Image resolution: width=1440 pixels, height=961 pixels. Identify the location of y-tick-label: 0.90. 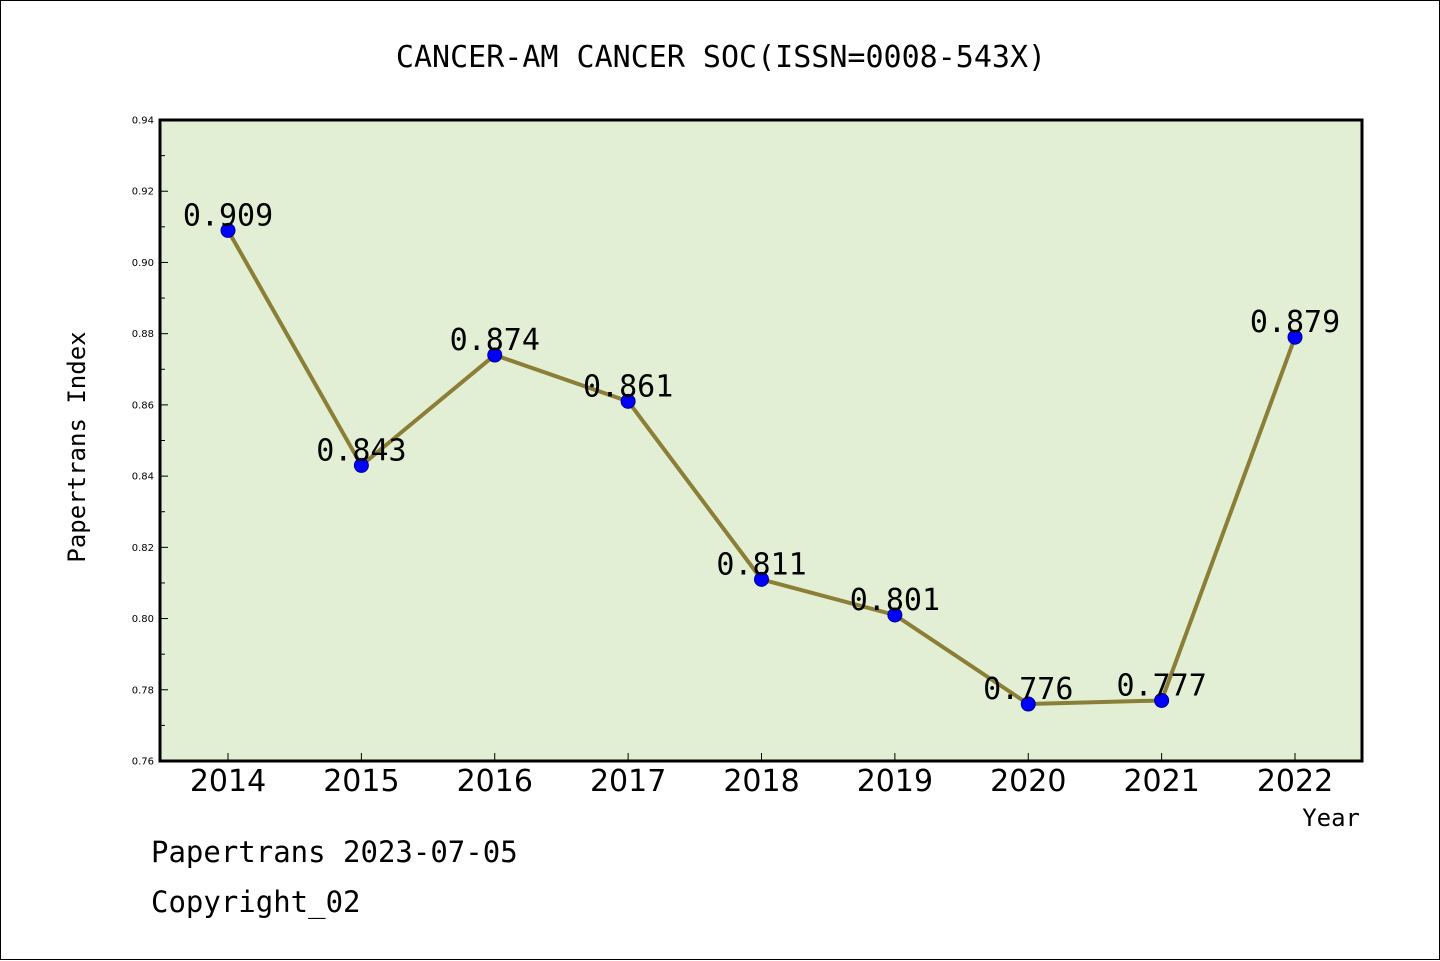
(143, 263).